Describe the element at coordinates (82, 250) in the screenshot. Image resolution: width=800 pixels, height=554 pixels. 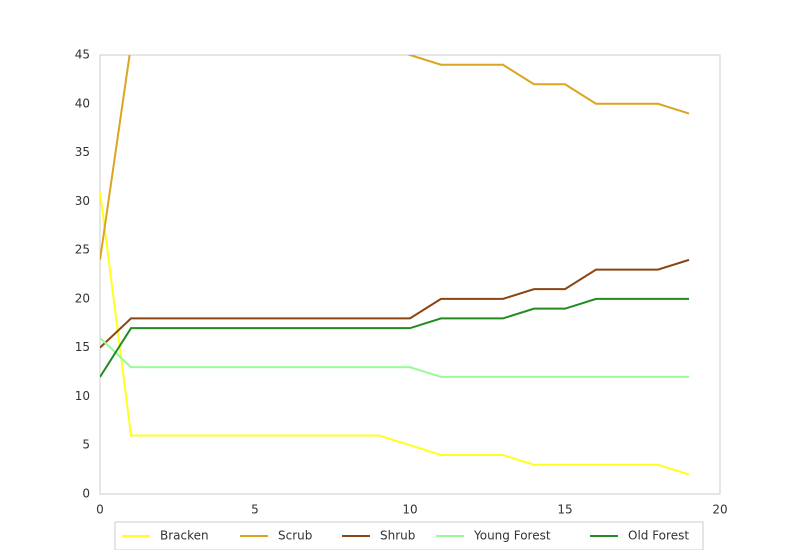
I see `y-tick-label: 25` at that location.